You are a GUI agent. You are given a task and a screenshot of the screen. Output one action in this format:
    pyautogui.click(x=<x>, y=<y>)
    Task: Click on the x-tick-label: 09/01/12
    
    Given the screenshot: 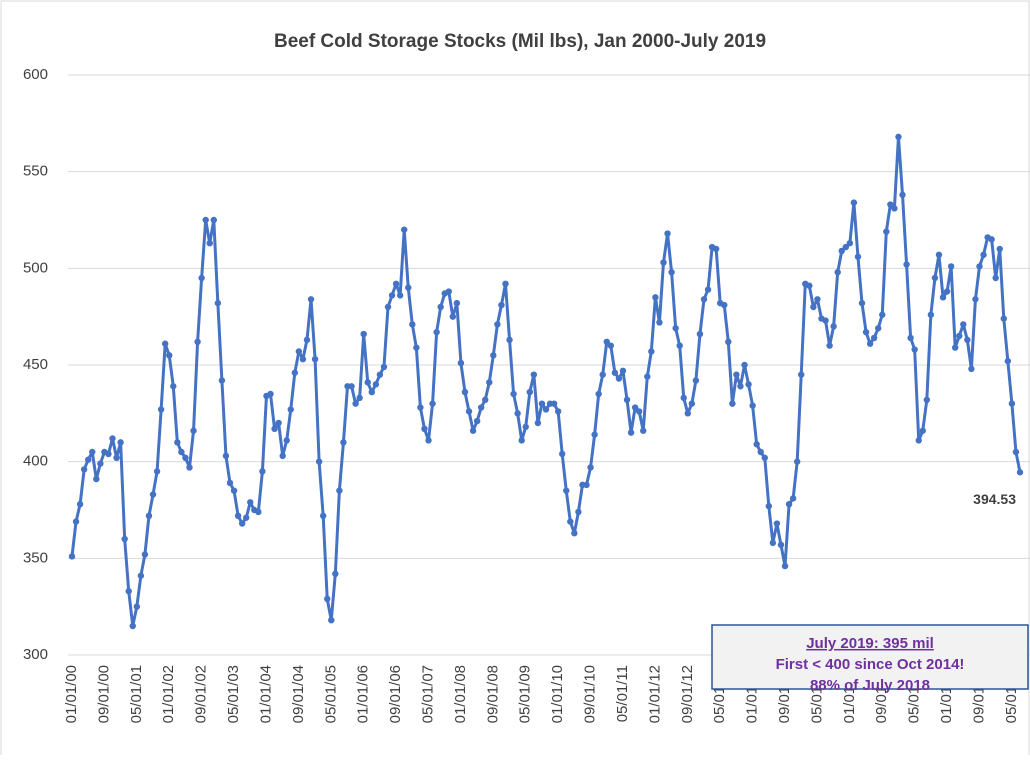 What is the action you would take?
    pyautogui.click(x=687, y=694)
    